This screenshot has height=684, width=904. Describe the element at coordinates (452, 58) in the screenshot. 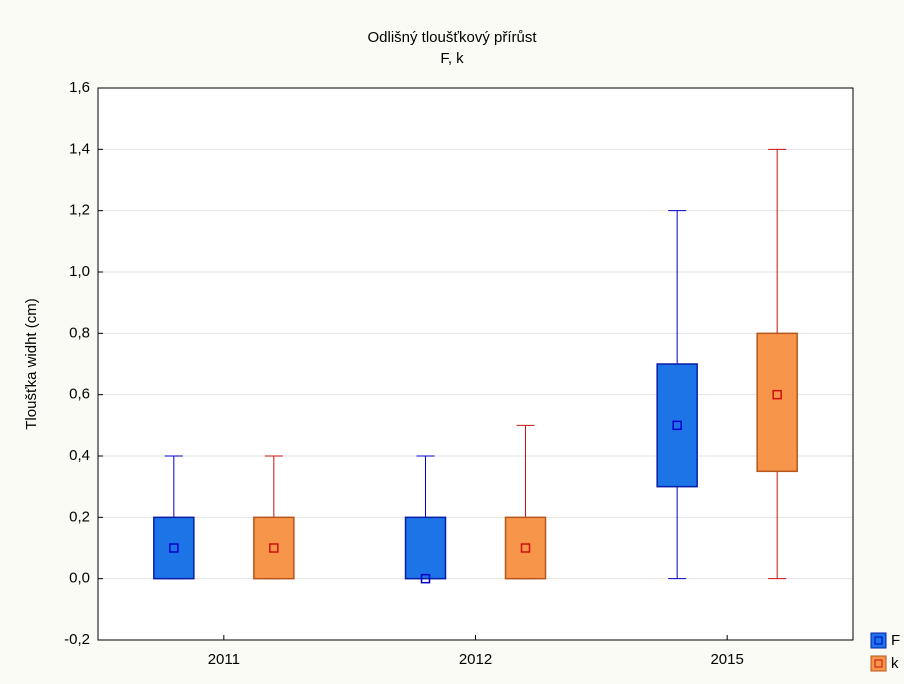

I see `chart-subtitle: F, k` at that location.